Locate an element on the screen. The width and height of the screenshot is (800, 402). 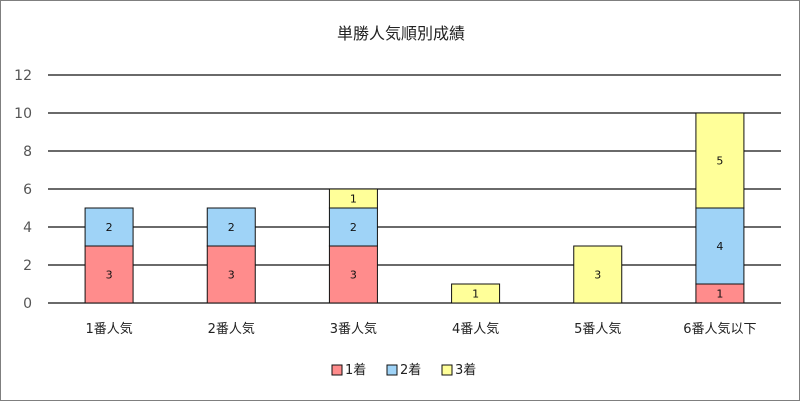
y-tick-label: 10 is located at coordinates (23, 114).